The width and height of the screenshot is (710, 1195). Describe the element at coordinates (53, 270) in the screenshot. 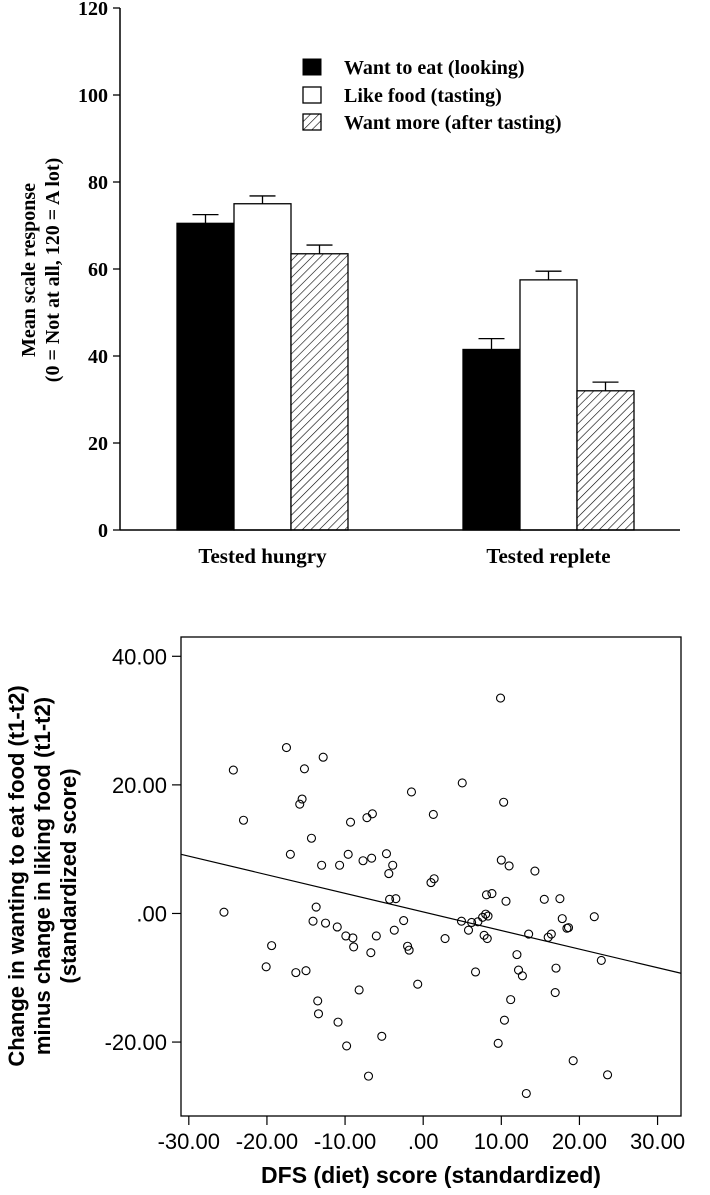

I see `bar-y-axis-label-line2: (0 = Not at all, 120 = A lot)` at that location.